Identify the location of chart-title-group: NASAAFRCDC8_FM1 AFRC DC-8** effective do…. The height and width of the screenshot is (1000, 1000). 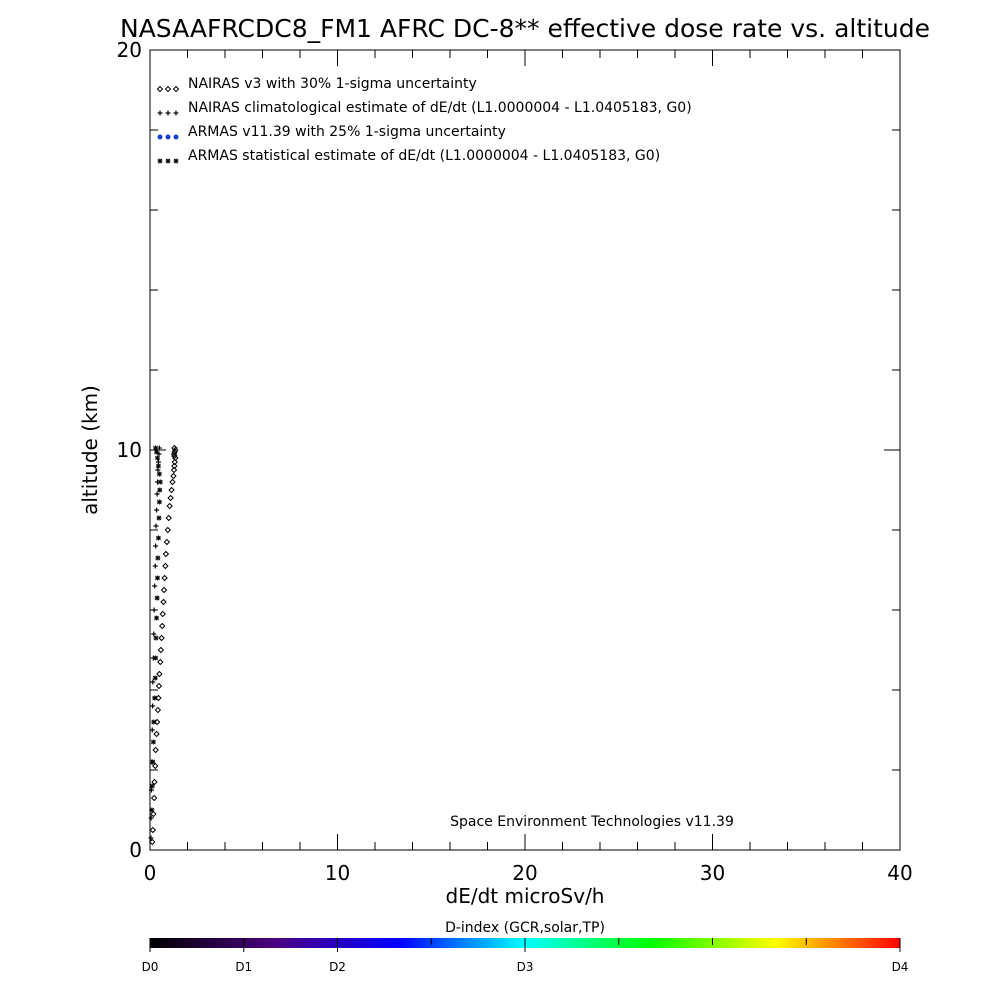
(525, 28).